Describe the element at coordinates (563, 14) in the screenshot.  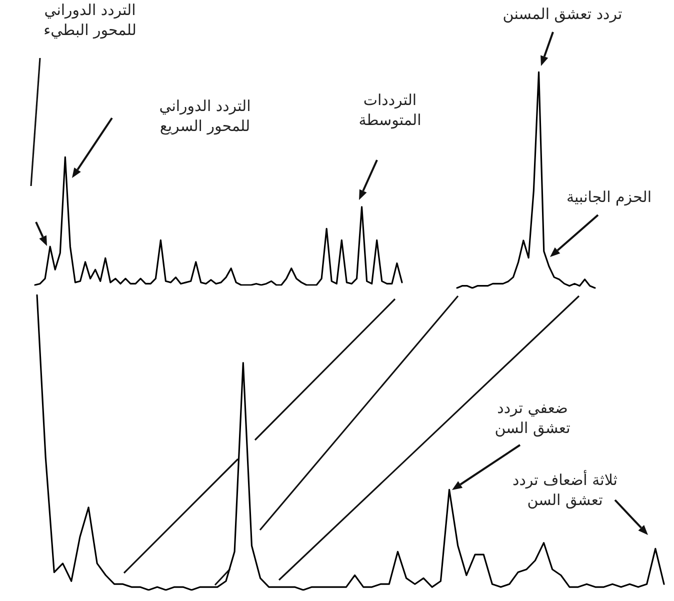
I see `text: تردد تعشق المسنن` at that location.